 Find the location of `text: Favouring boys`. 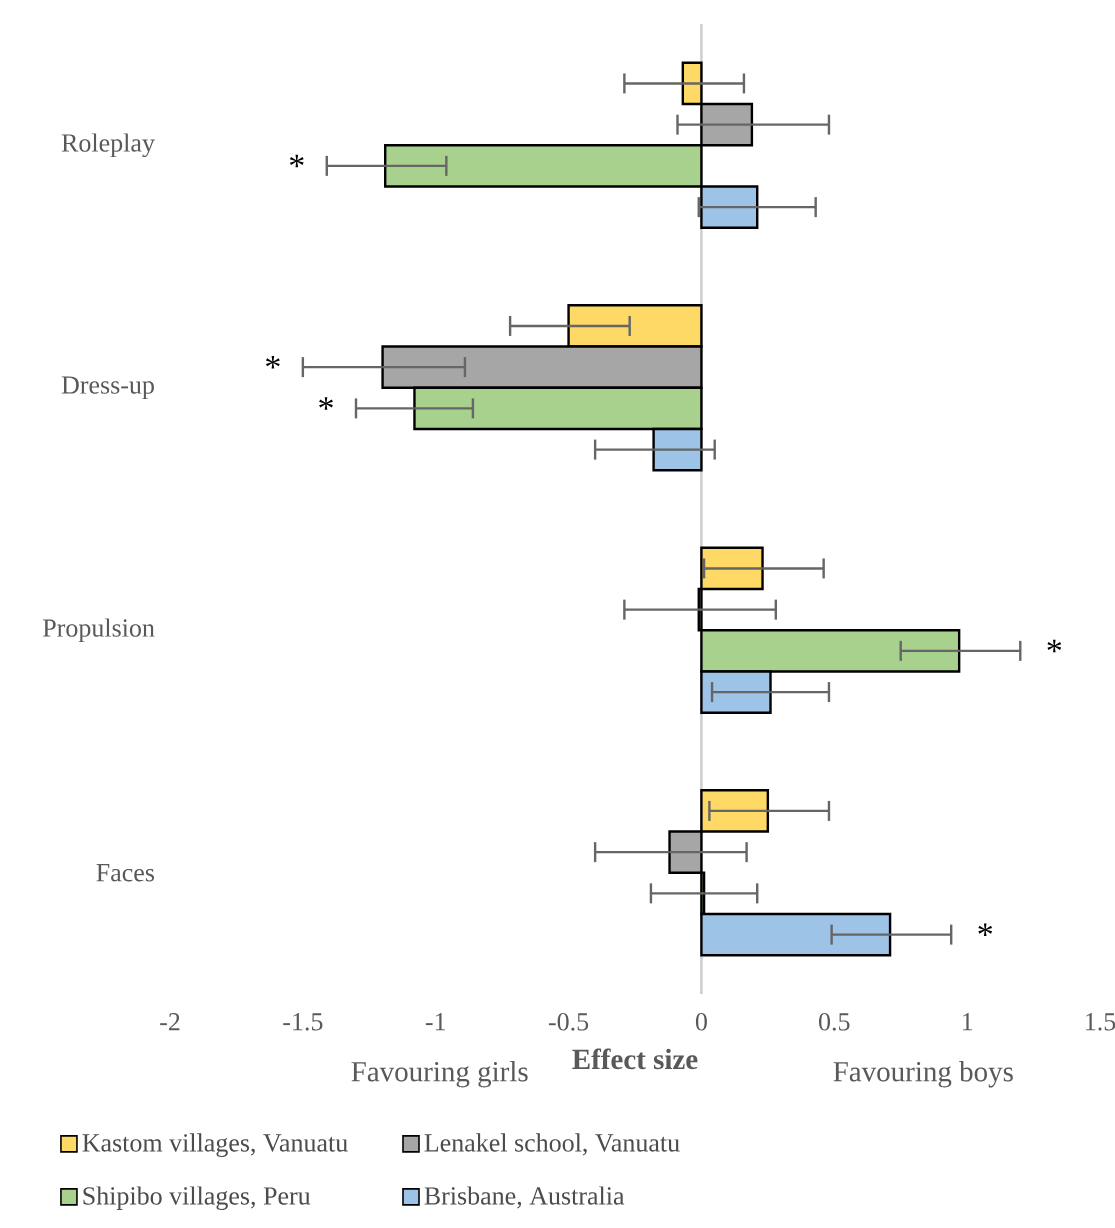

text: Favouring boys is located at coordinates (923, 1074).